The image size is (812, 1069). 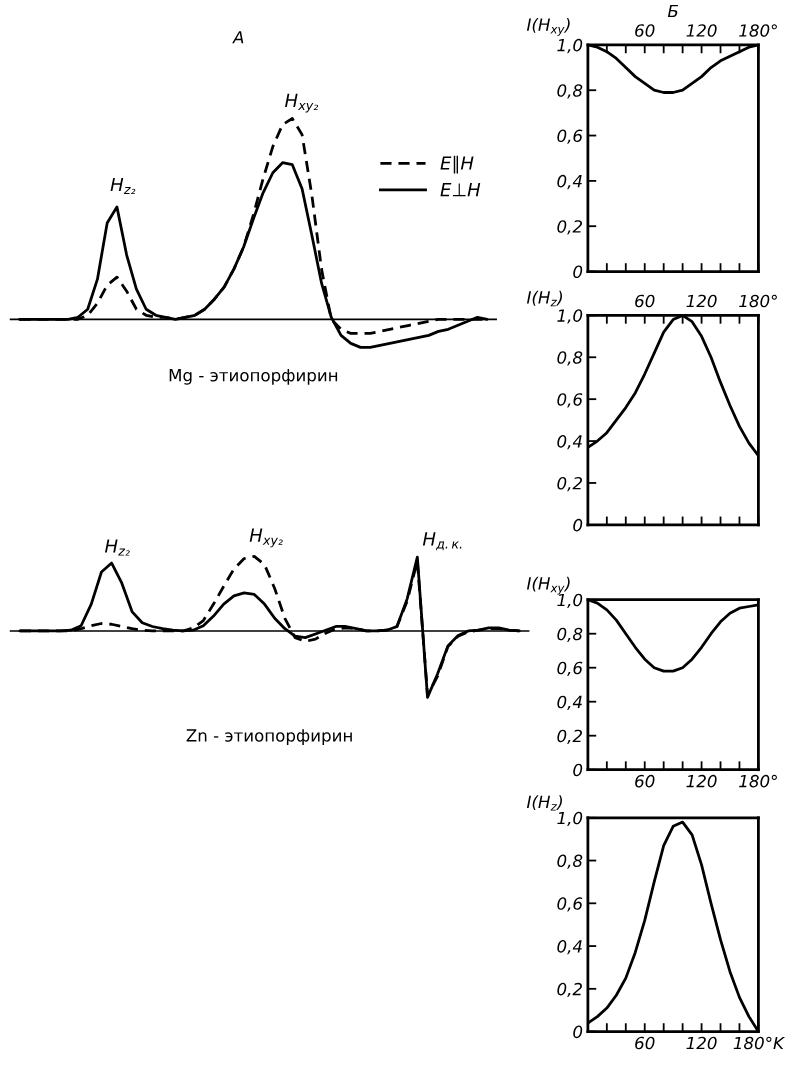 What do you see at coordinates (269, 737) in the screenshot?
I see `x-axis-title: Zn - этиопорфирин` at bounding box center [269, 737].